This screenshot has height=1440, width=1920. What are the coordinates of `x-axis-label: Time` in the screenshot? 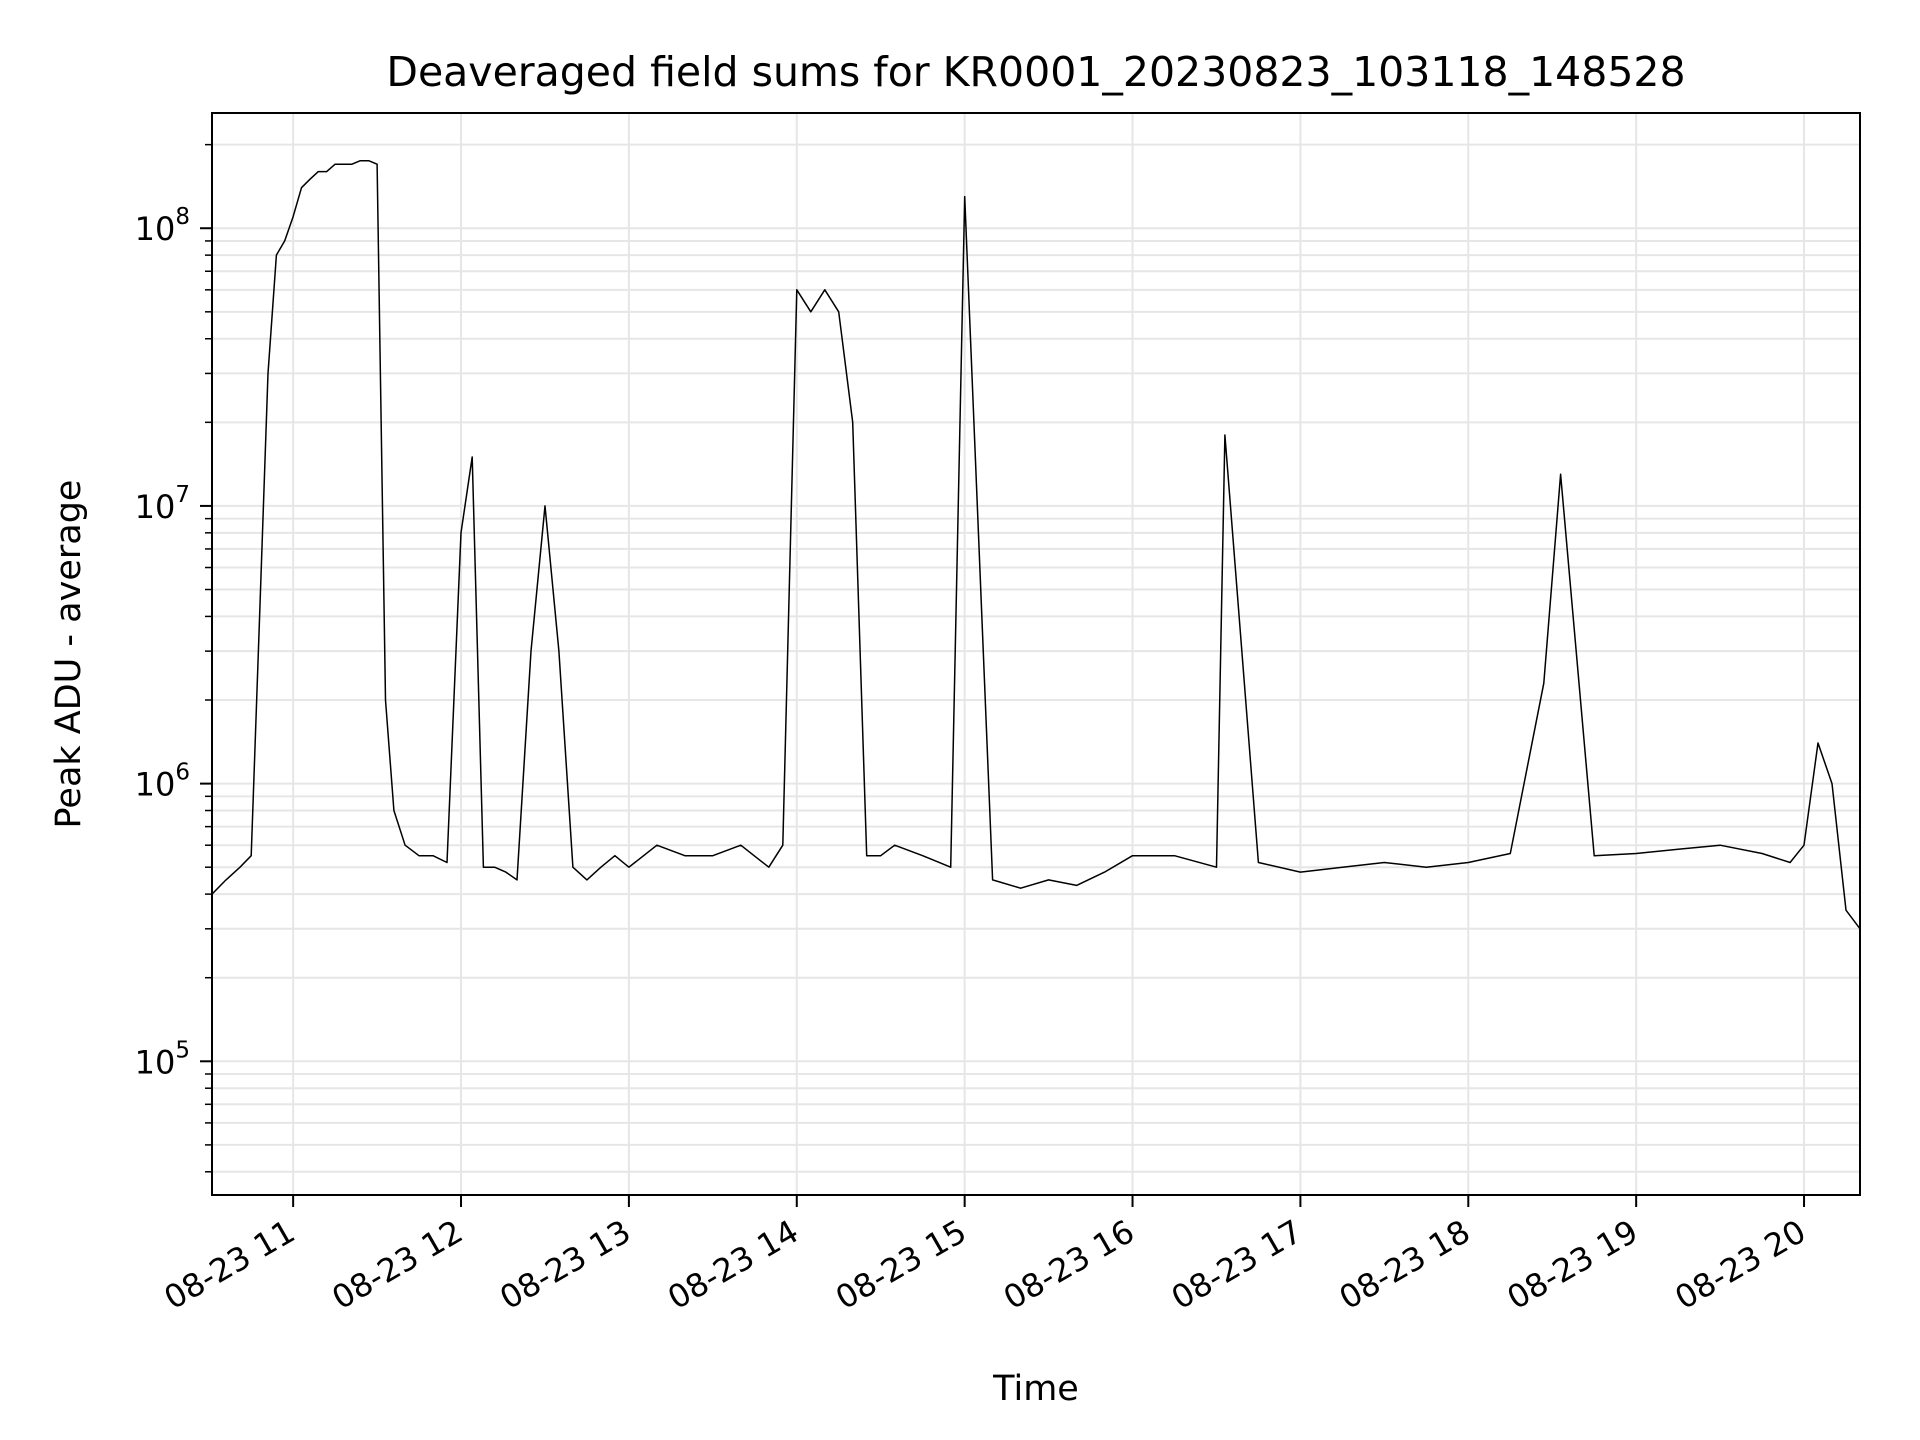 It's located at (1035, 1389).